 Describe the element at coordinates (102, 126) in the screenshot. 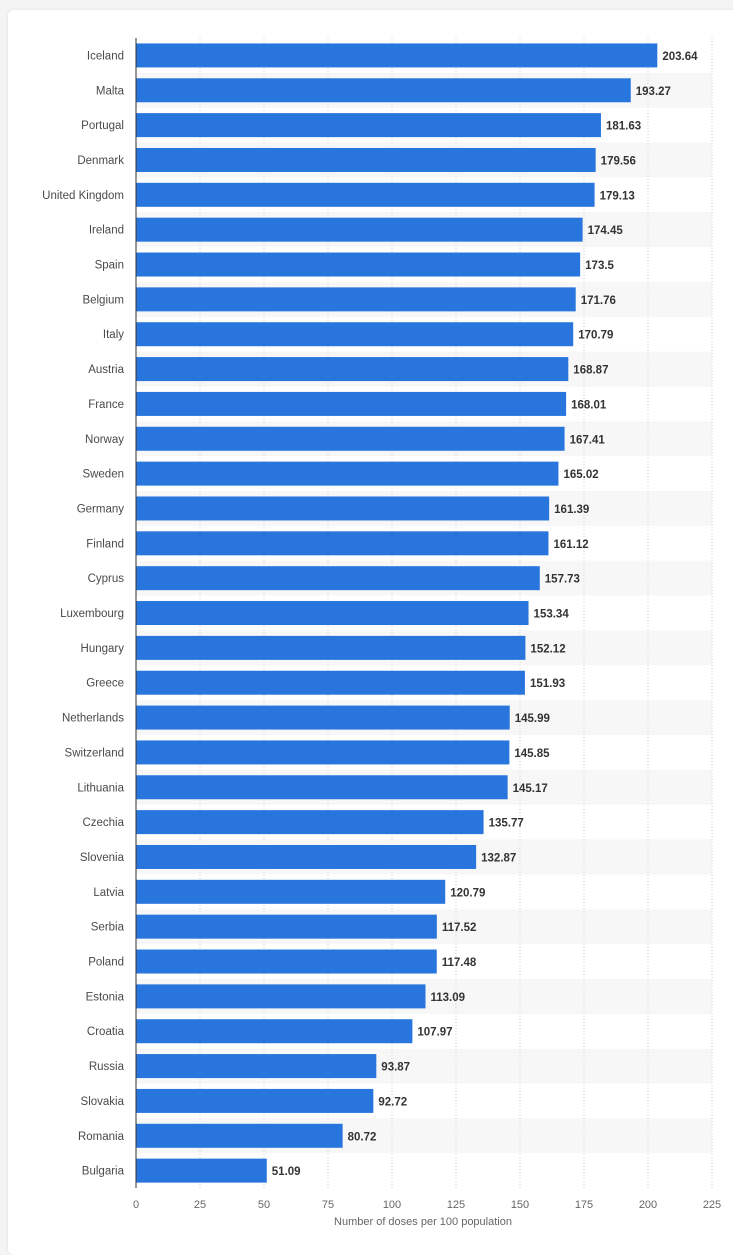

I see `category-label: Portugal` at that location.